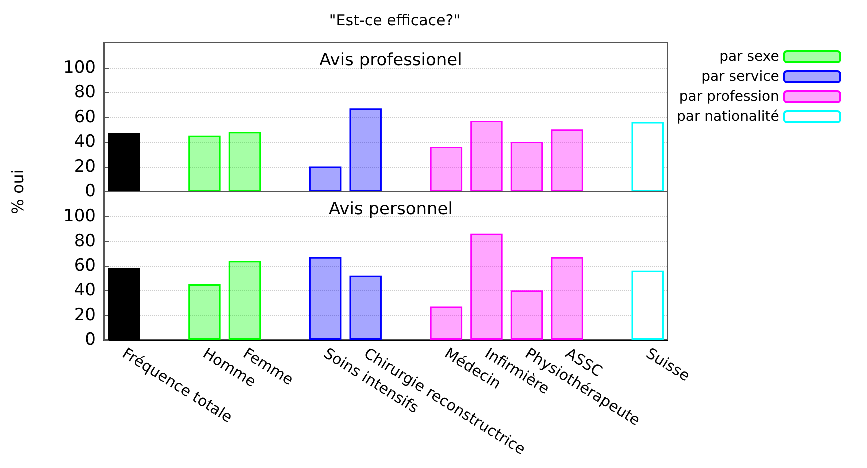 The height and width of the screenshot is (468, 867). What do you see at coordinates (750, 57) in the screenshot?
I see `legend-label: par sexe` at bounding box center [750, 57].